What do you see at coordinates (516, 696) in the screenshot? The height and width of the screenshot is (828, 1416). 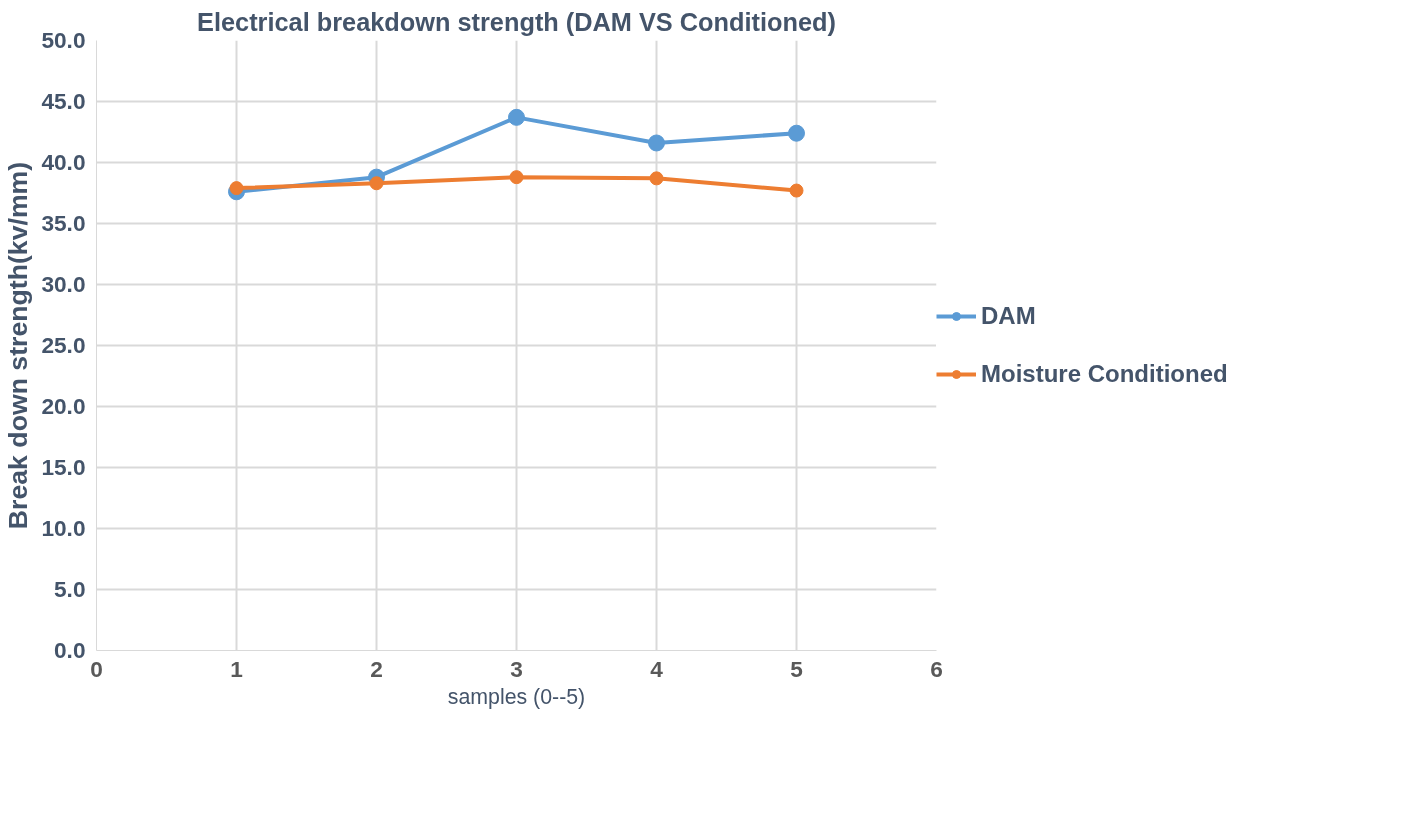 I see `x-axis-title: samples (0--5)` at bounding box center [516, 696].